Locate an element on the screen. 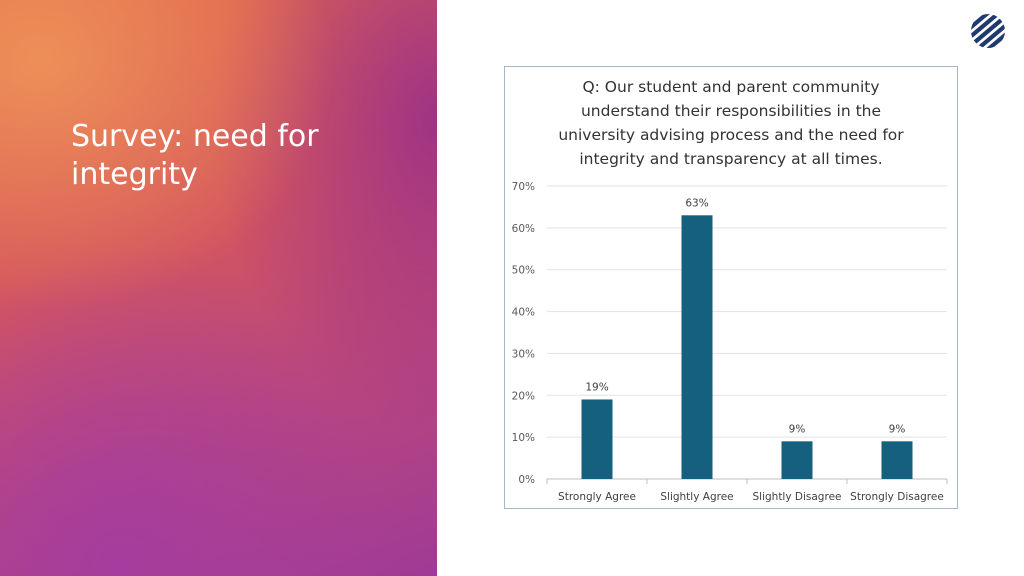  y-tick-label: 10% is located at coordinates (523, 438).